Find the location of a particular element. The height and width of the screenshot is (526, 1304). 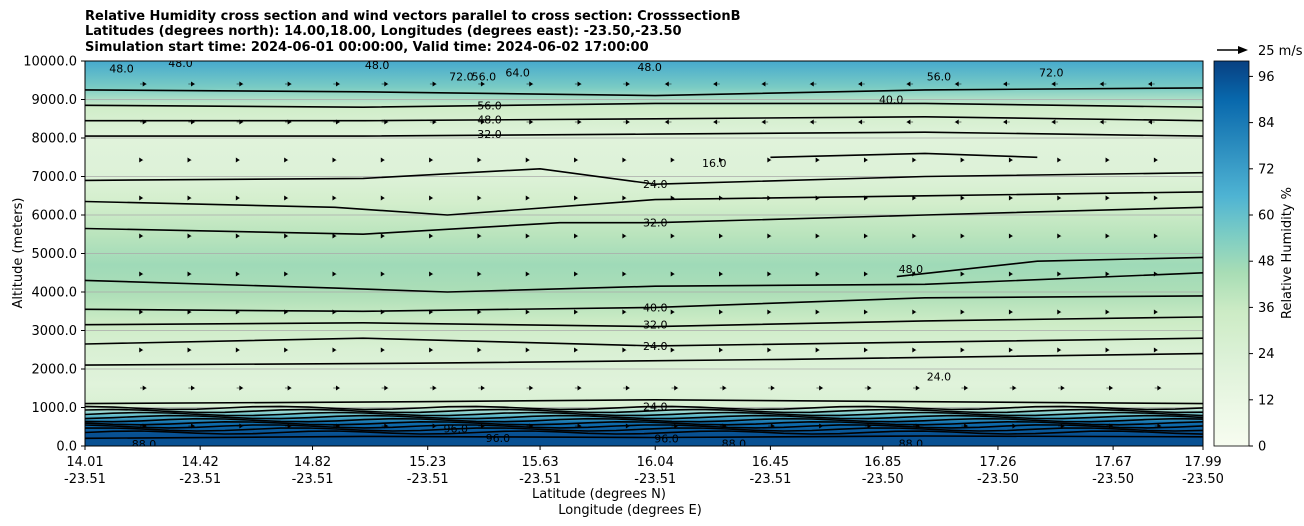

contour-label: 64.0 is located at coordinates (517, 73).